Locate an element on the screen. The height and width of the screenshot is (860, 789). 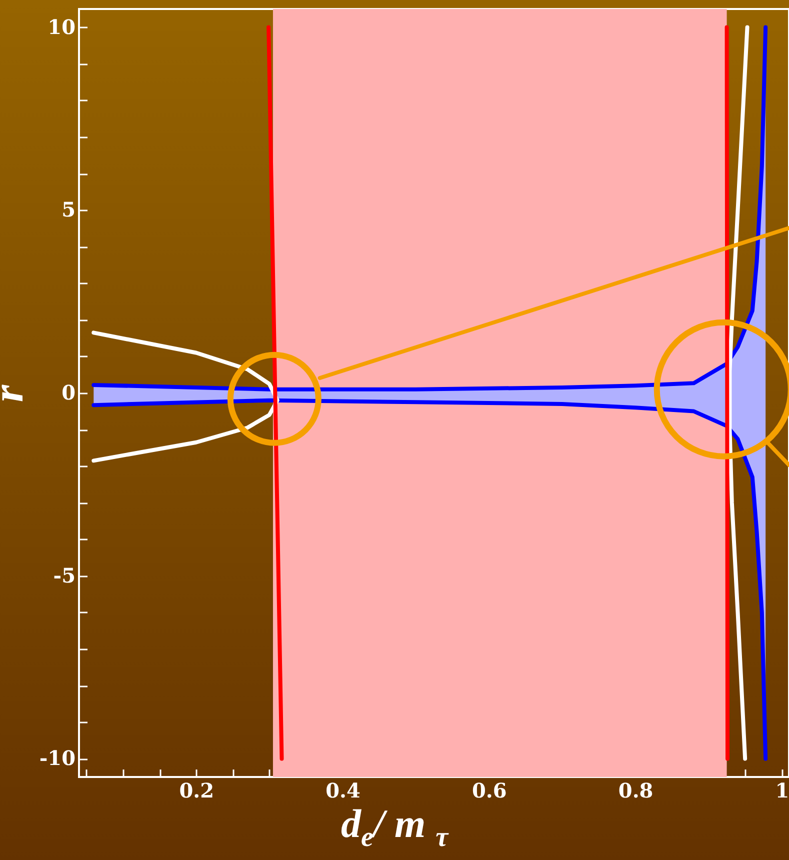
x-tick-label: 0.8 is located at coordinates (636, 790).